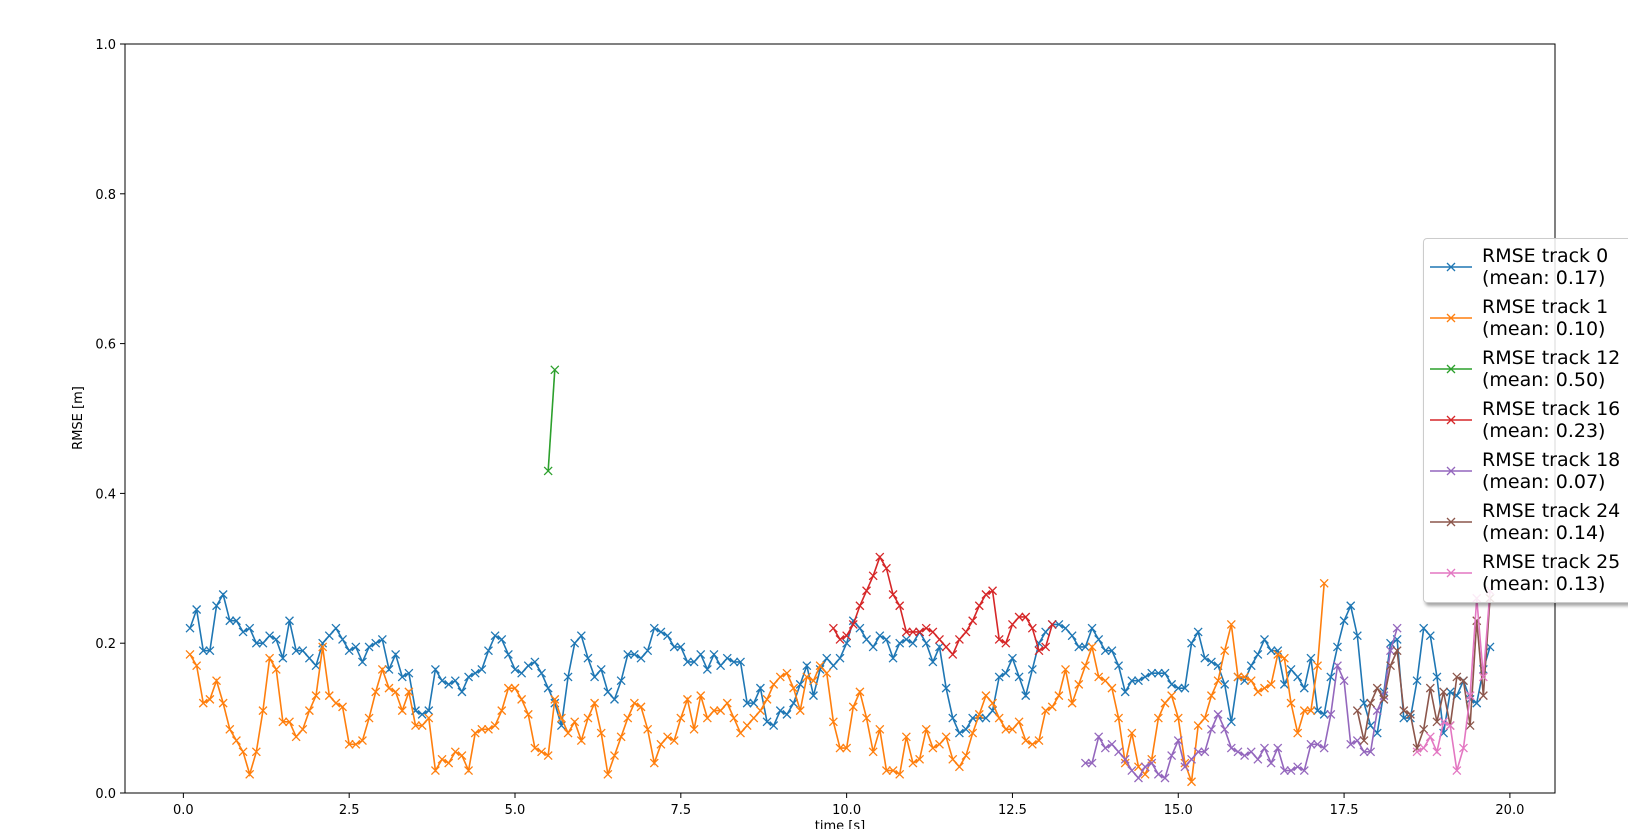  Describe the element at coordinates (551, 420) in the screenshot. I see `series-line` at that location.